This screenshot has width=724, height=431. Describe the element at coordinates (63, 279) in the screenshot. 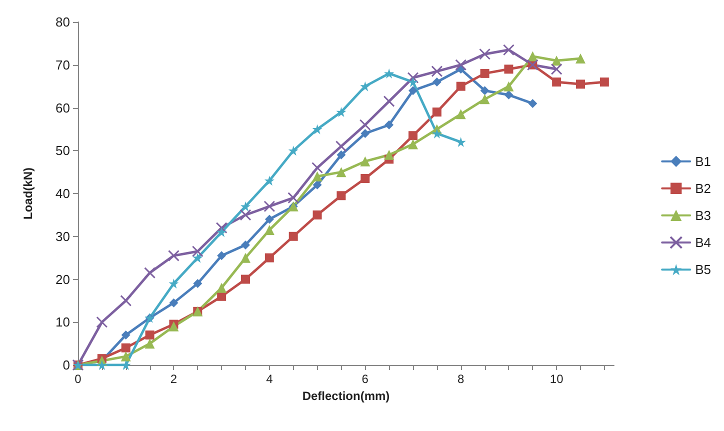

I see `y-tick-label: 20` at that location.